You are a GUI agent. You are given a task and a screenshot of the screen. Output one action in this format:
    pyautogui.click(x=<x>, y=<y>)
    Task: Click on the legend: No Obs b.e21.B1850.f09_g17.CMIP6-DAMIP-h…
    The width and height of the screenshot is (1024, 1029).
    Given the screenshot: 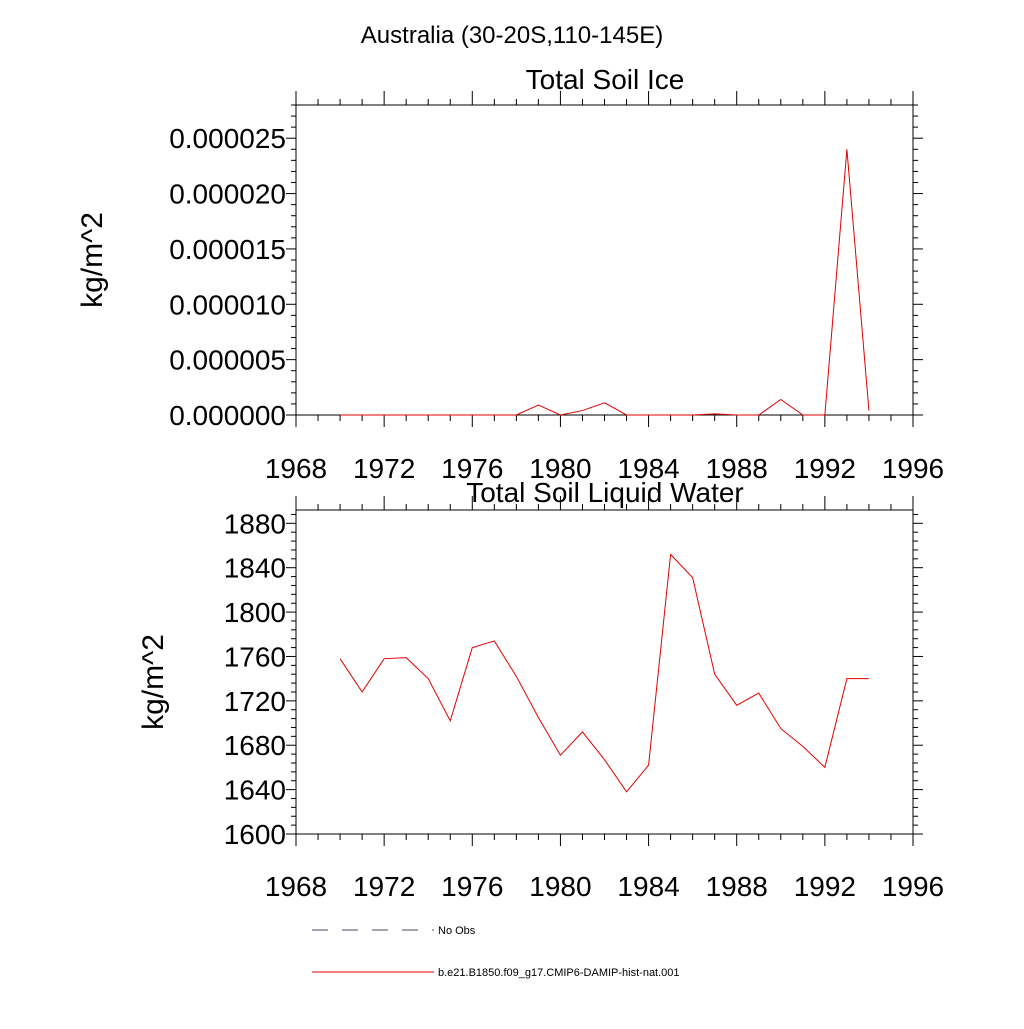 What is the action you would take?
    pyautogui.click(x=496, y=952)
    